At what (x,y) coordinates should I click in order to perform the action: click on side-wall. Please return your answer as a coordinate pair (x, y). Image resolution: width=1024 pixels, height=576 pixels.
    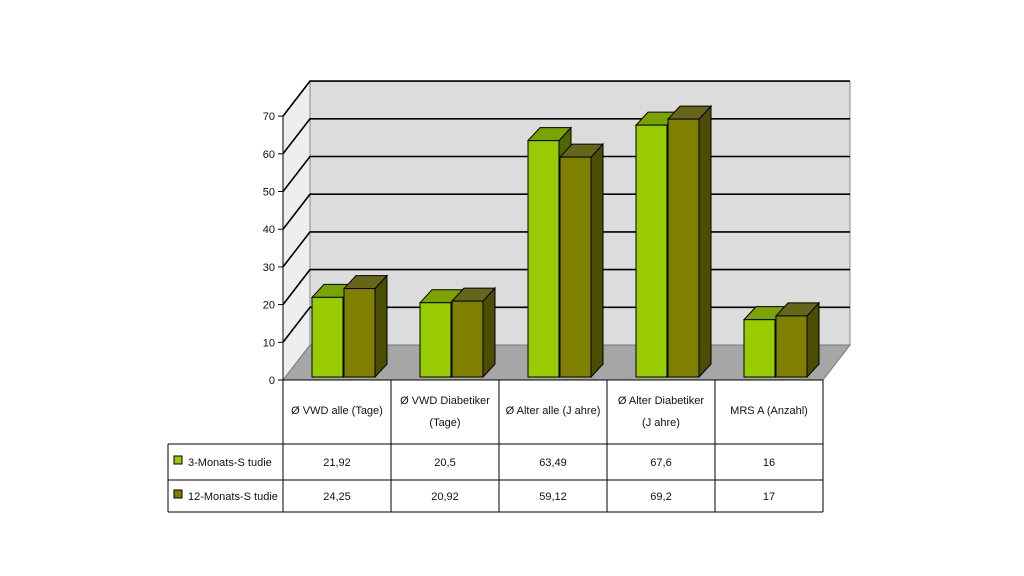
    Looking at the image, I should click on (296, 230).